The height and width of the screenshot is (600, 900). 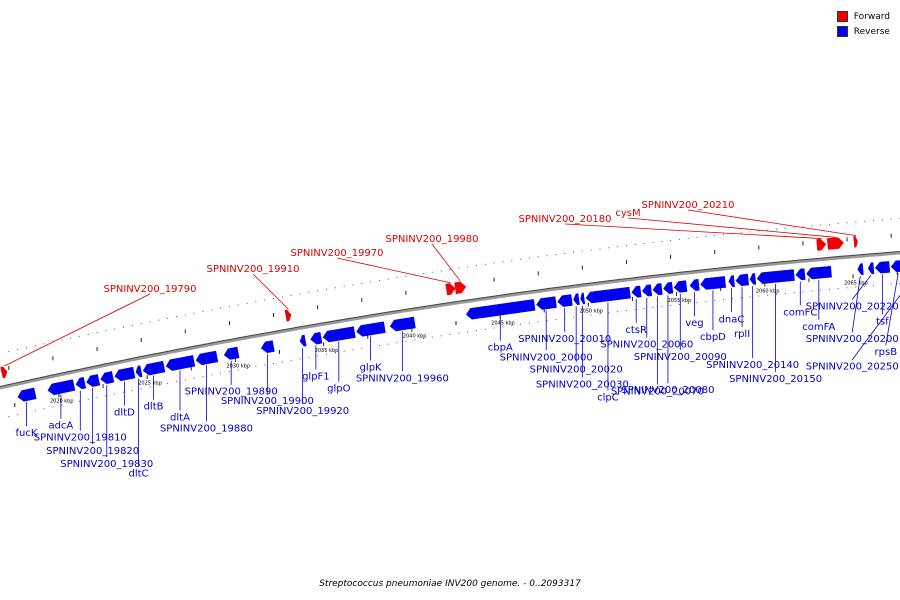 What do you see at coordinates (27, 433) in the screenshot?
I see `reverse-gene-label: fucK` at bounding box center [27, 433].